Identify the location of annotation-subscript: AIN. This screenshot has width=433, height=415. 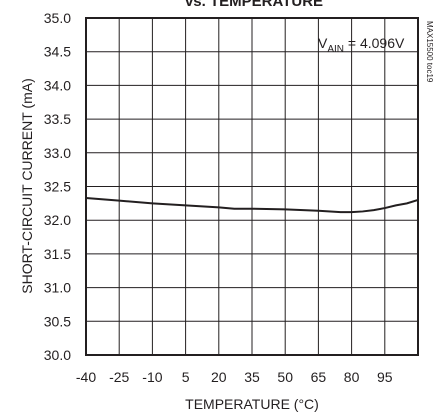
(335, 49).